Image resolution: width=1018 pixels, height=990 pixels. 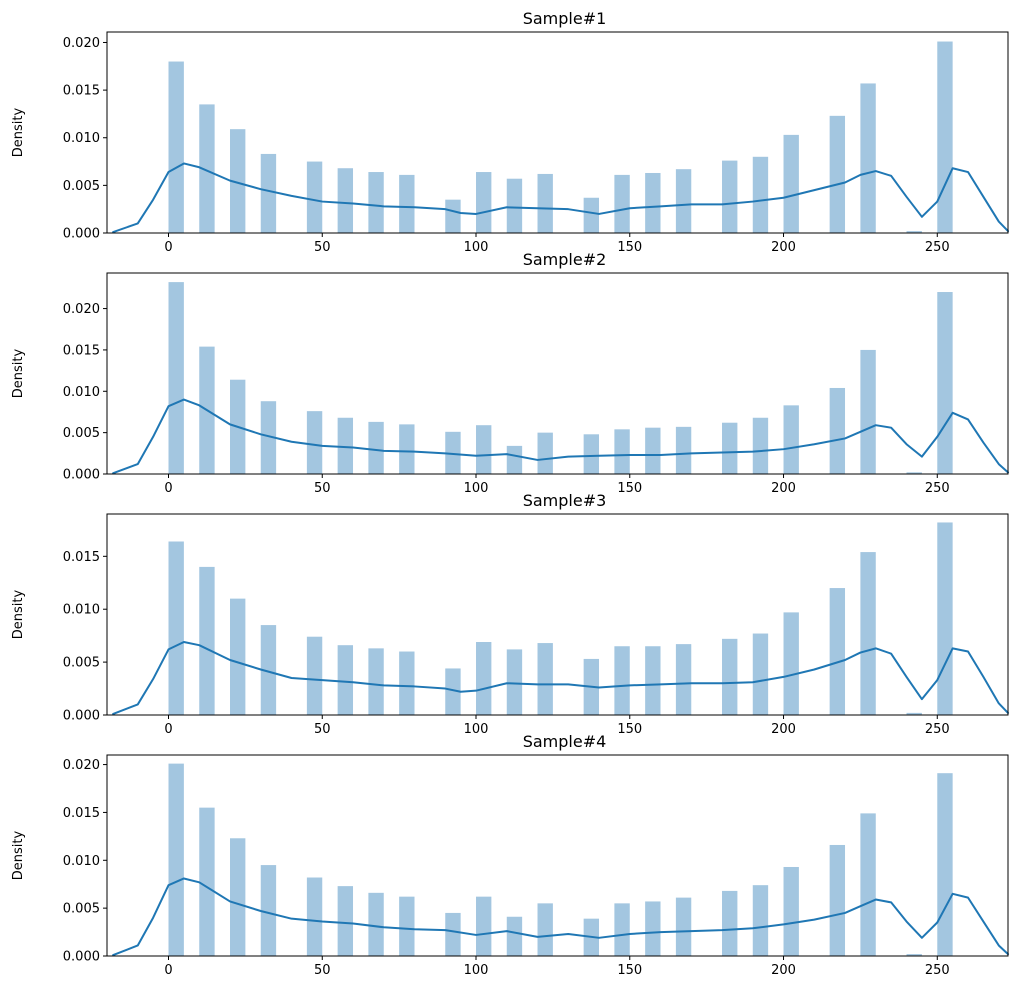 What do you see at coordinates (476, 247) in the screenshot?
I see `x-tick-label: 100` at bounding box center [476, 247].